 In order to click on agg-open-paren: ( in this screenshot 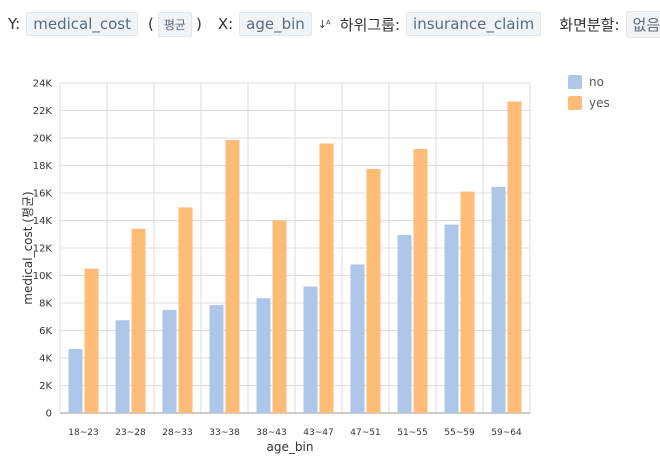, I will do `click(151, 24)`.